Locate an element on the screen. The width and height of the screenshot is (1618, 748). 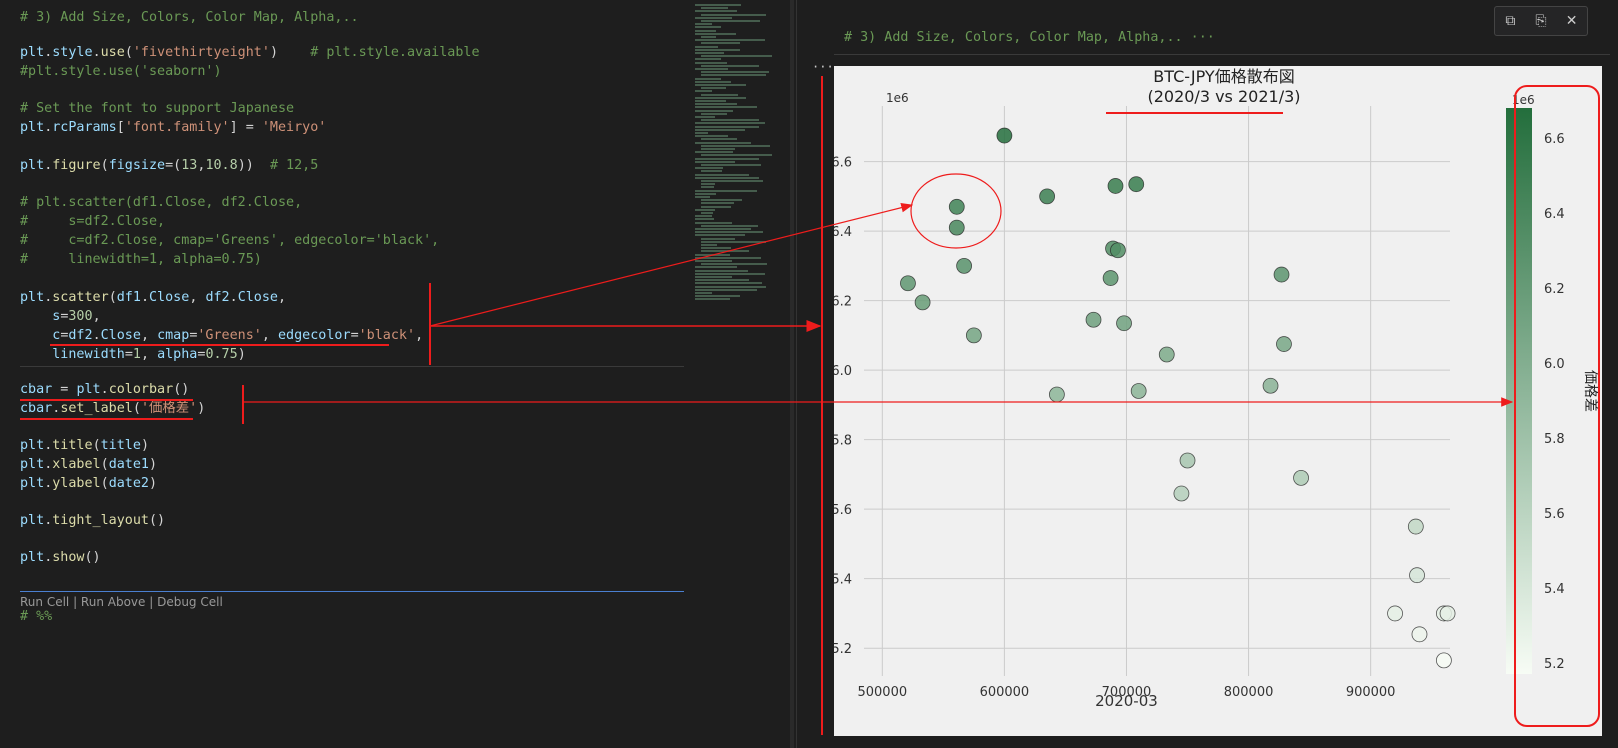
code-token: tight_layout is located at coordinates (100, 520).